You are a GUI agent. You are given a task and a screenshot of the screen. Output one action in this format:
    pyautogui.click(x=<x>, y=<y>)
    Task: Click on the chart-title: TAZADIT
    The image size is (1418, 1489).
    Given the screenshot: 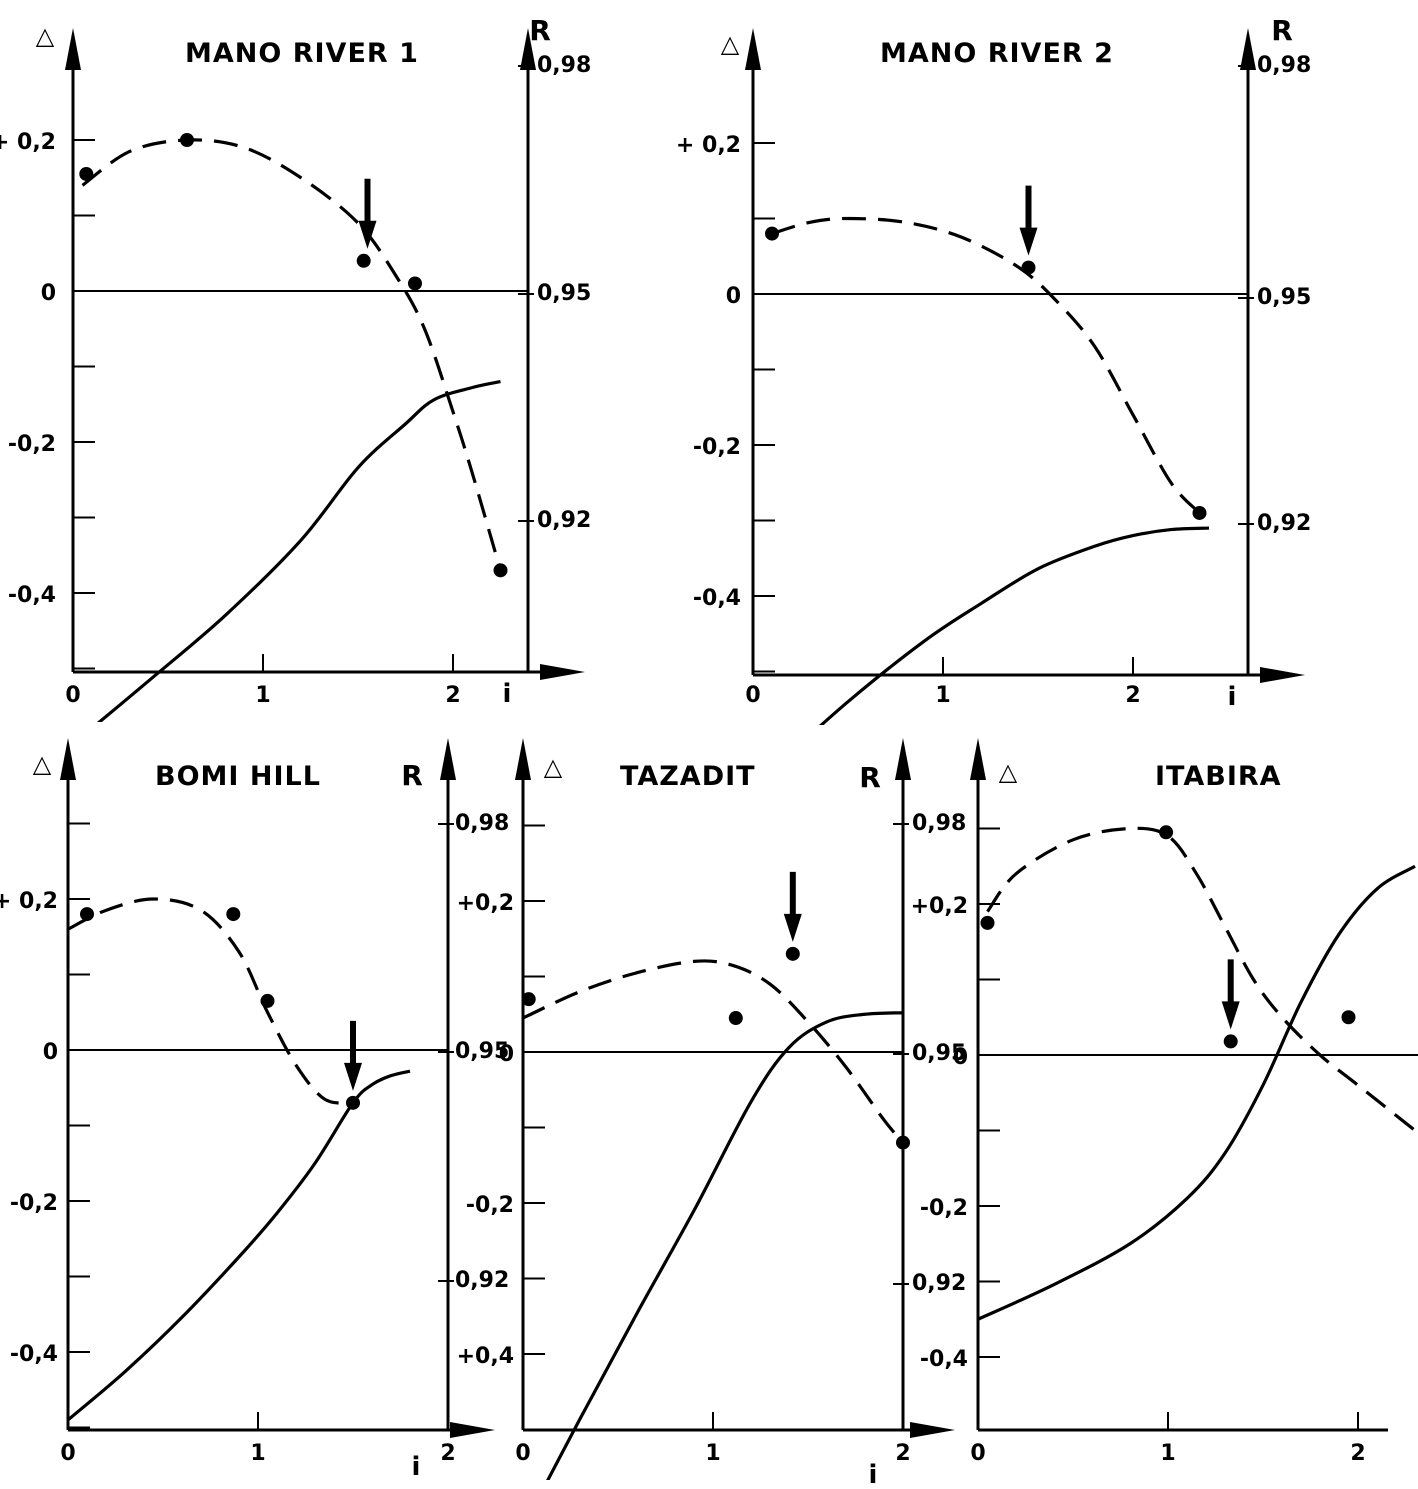 What is the action you would take?
    pyautogui.click(x=688, y=776)
    